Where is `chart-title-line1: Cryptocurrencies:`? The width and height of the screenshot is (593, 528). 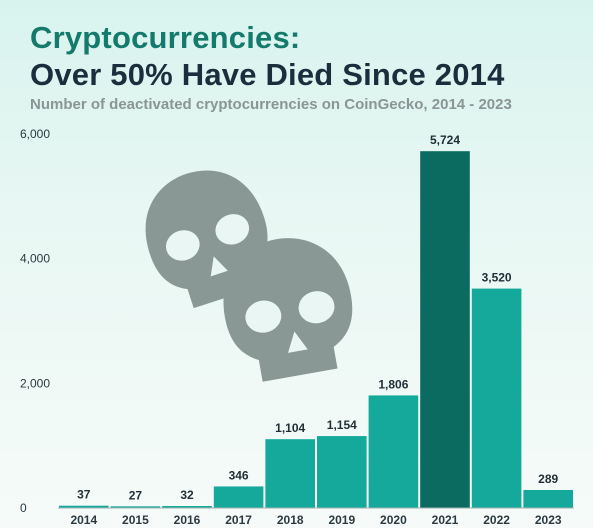 chart-title-line1: Cryptocurrencies: is located at coordinates (165, 37).